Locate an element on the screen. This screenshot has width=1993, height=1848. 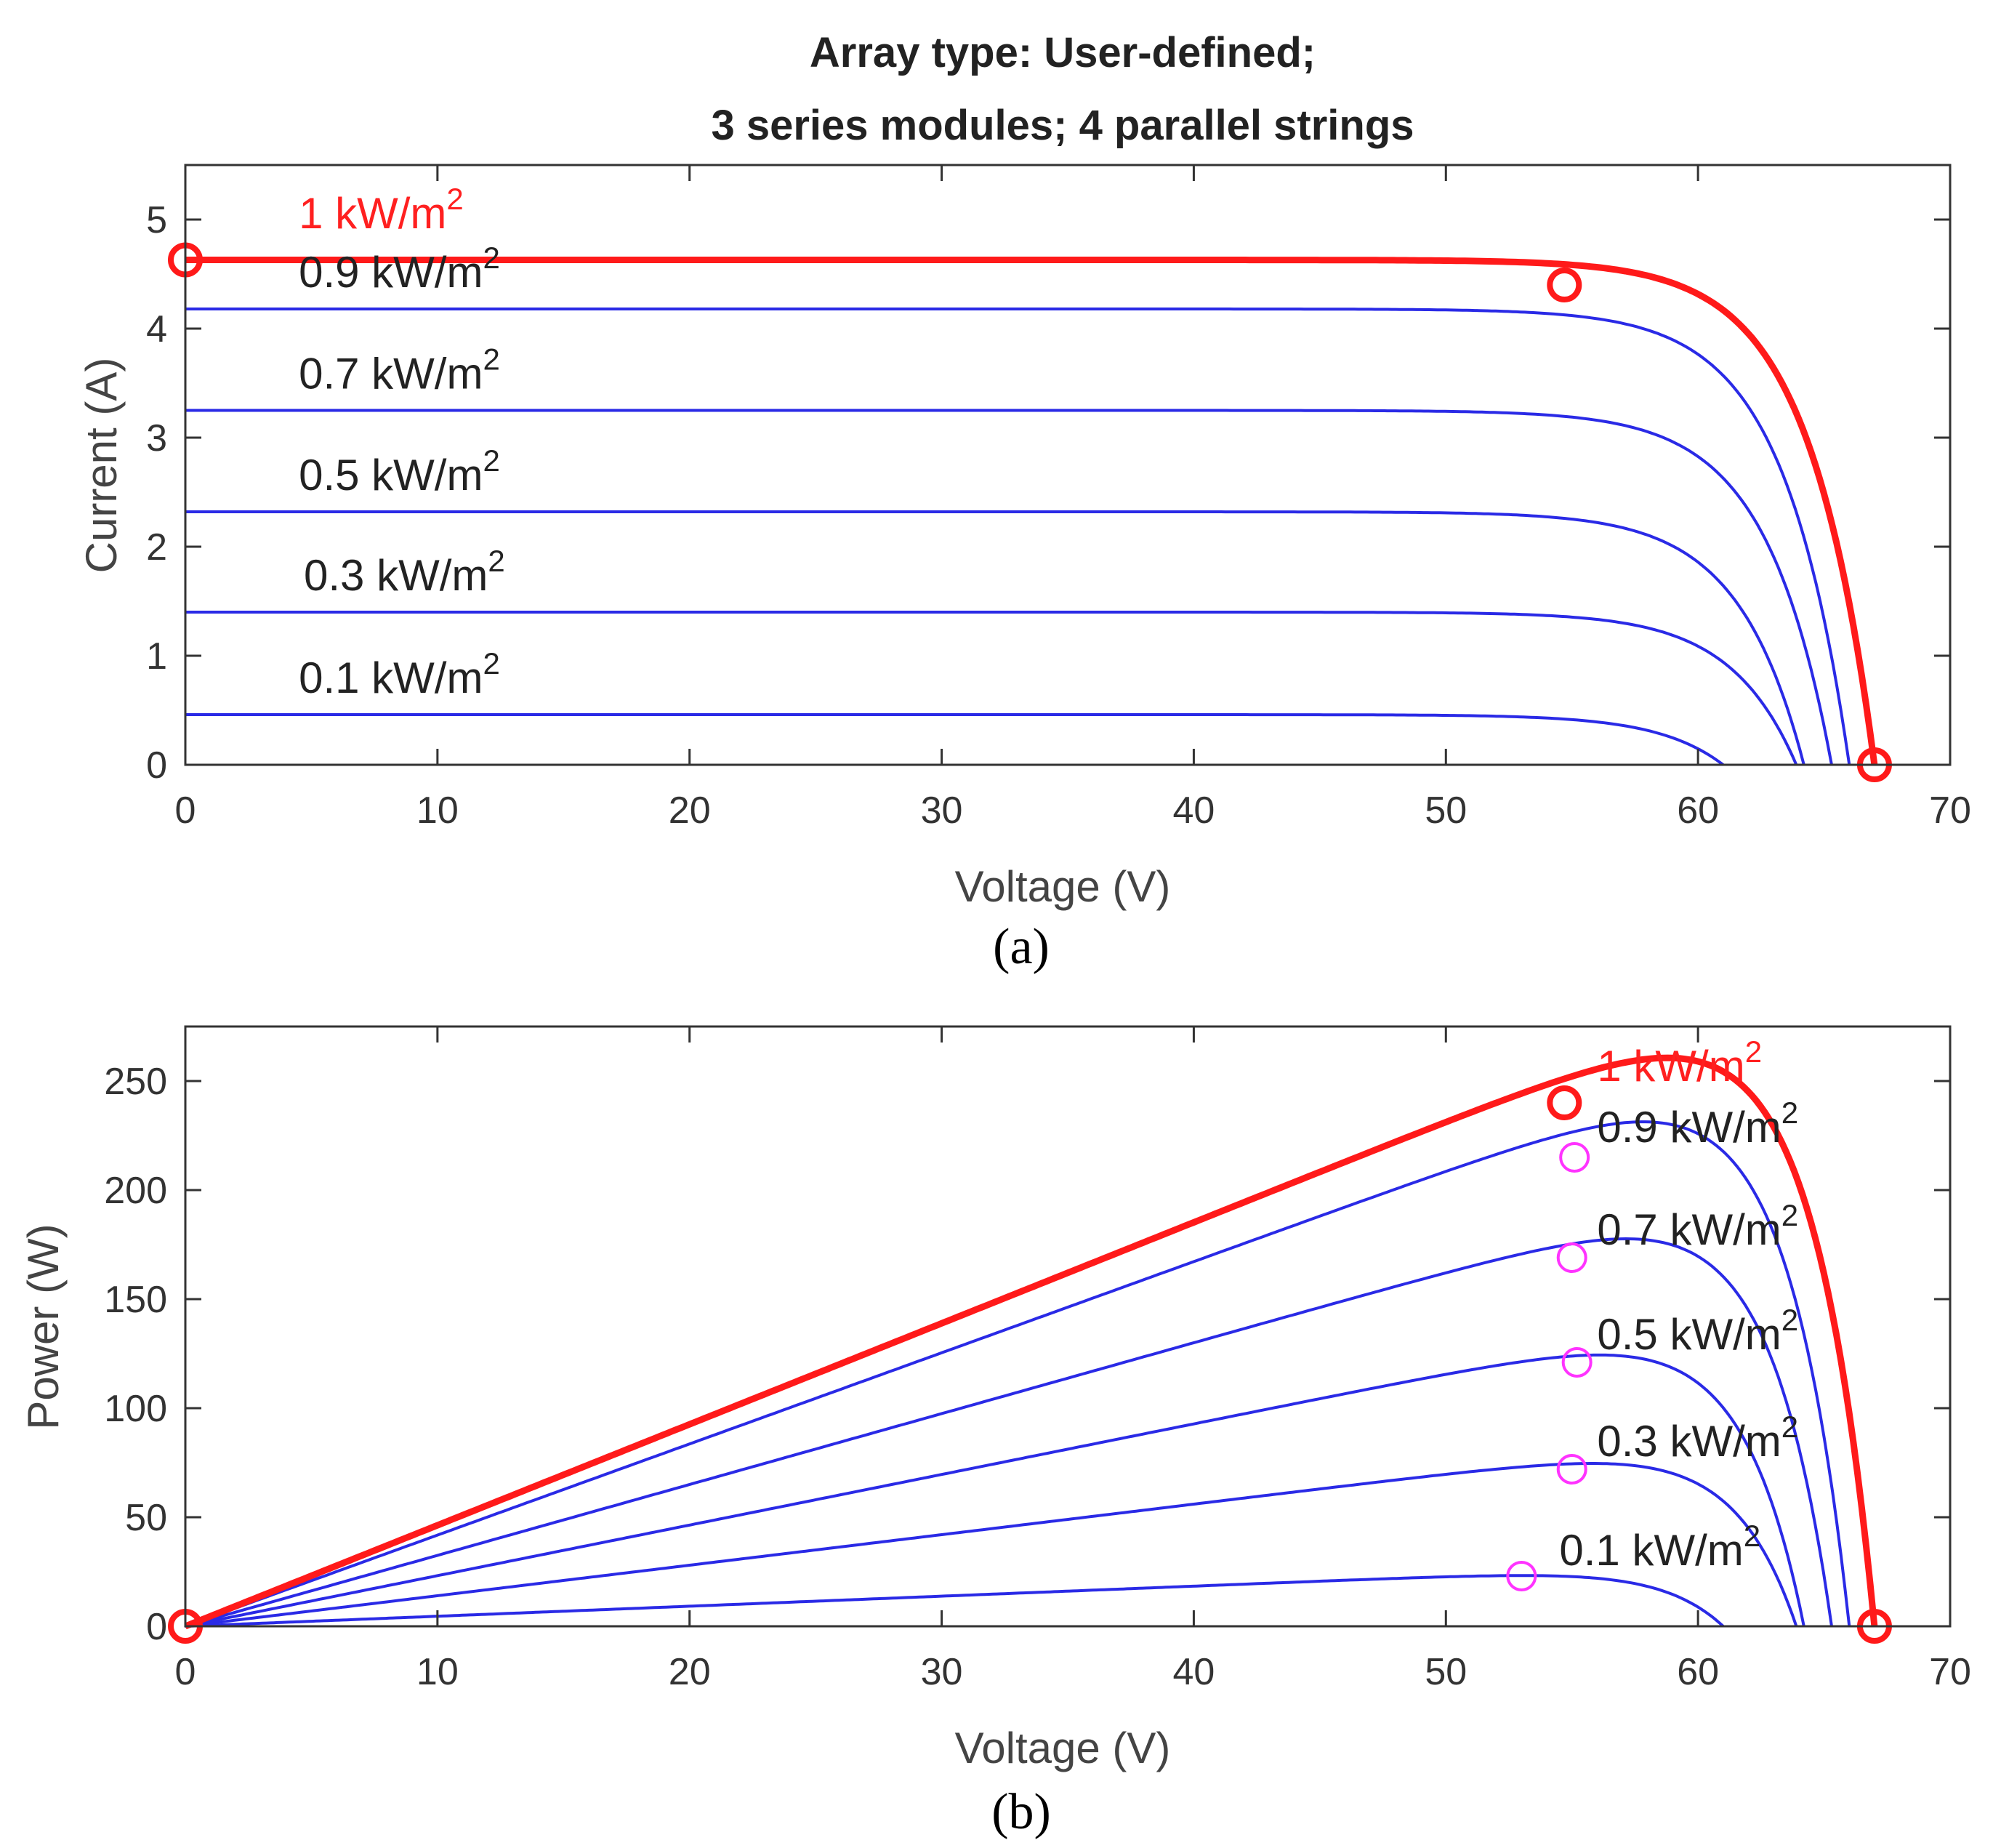
iv-curve-label-sup-4: 2 is located at coordinates (496, 561).